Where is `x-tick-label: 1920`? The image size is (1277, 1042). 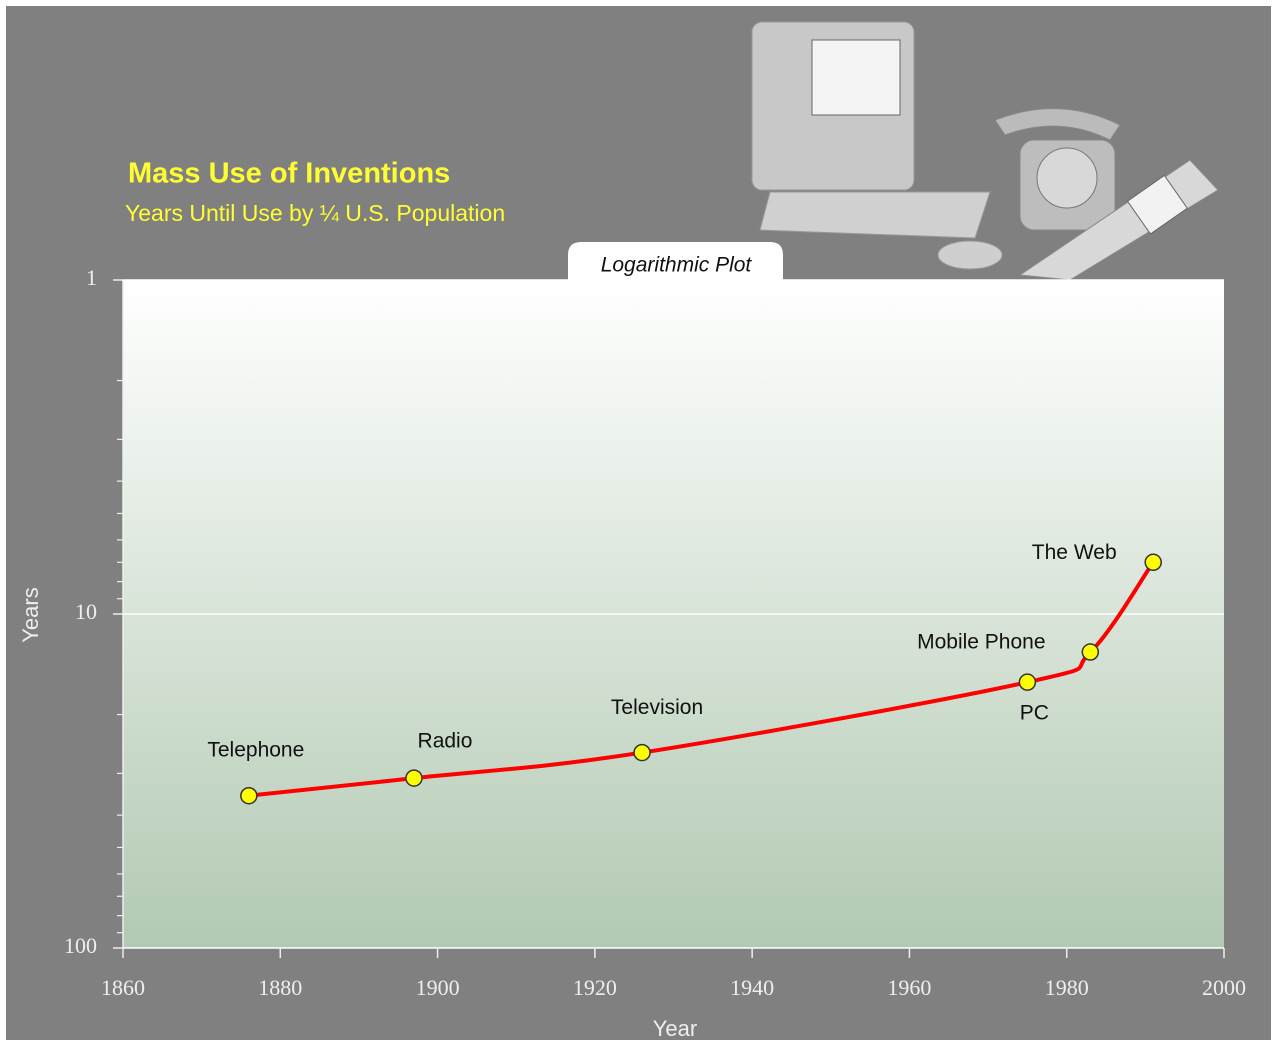
x-tick-label: 1920 is located at coordinates (595, 987).